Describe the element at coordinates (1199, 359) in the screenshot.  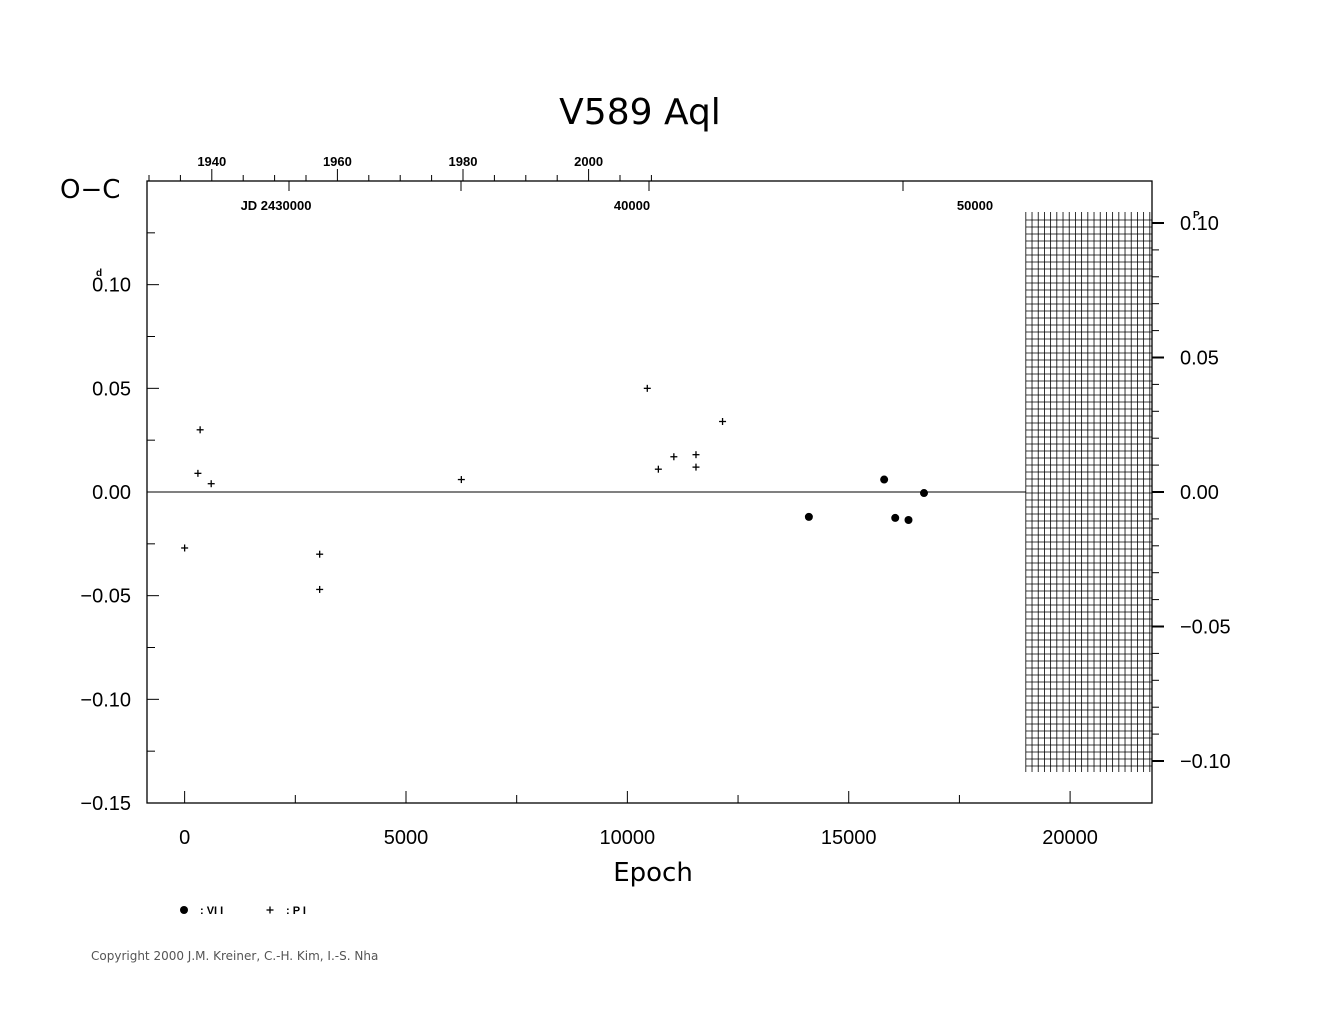
I see `right-y-tick-label: 0.05` at that location.